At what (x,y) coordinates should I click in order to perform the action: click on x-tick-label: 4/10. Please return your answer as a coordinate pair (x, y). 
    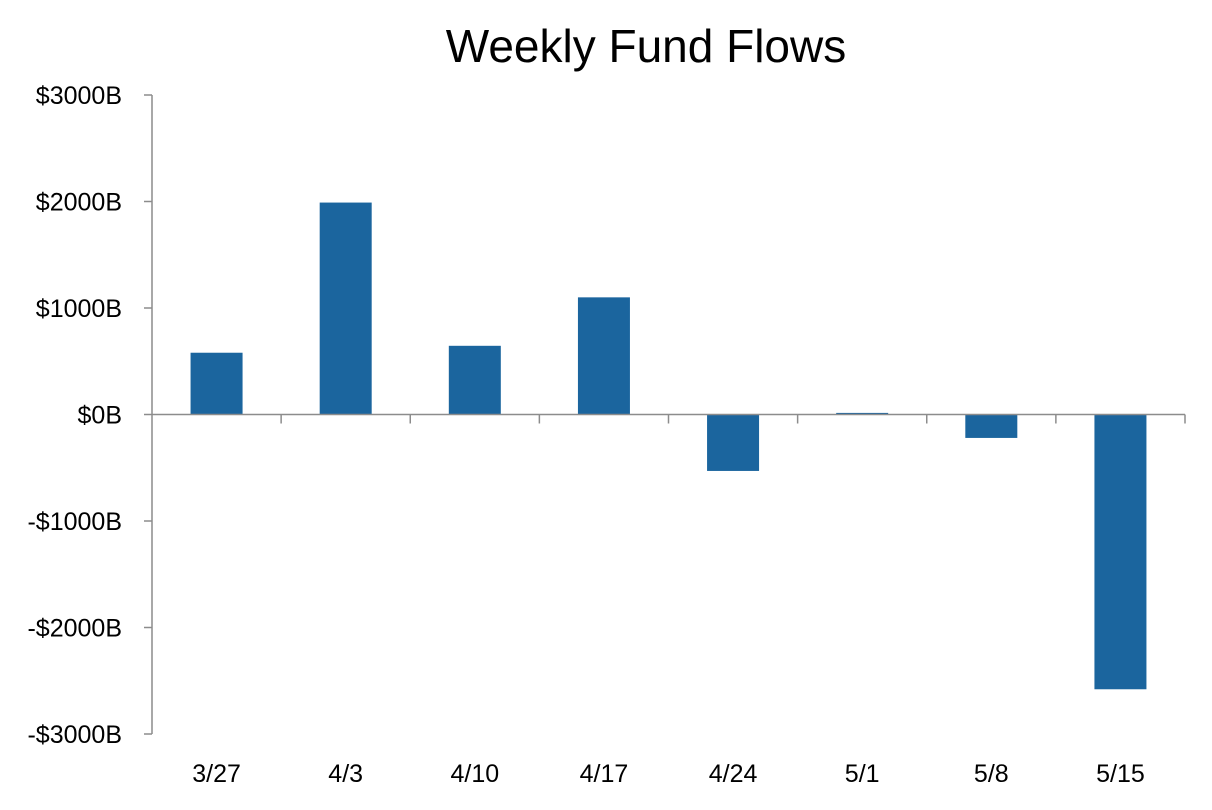
    Looking at the image, I should click on (474, 774).